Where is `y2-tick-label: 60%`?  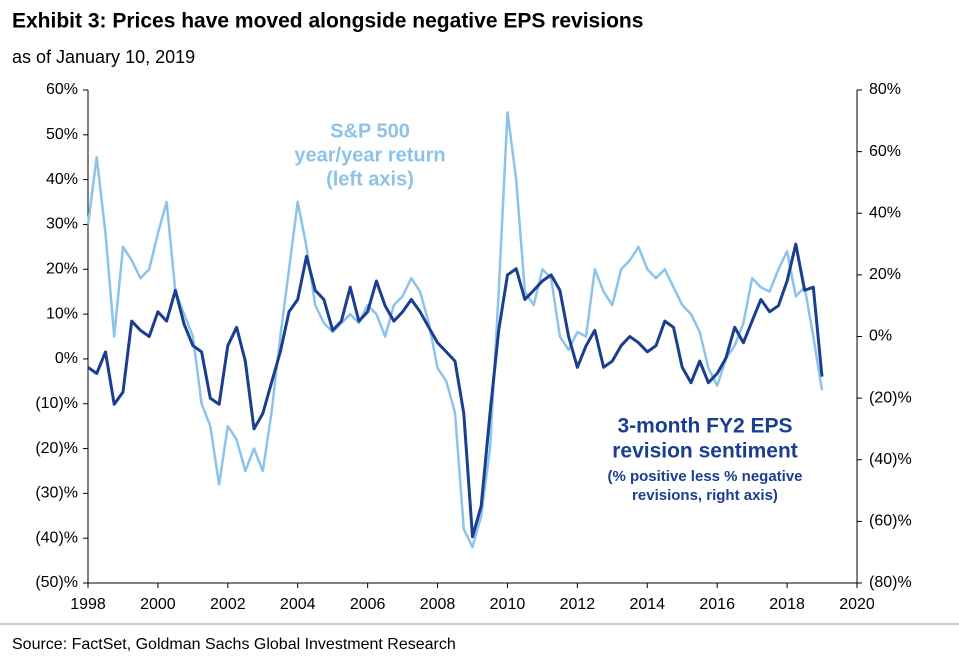 y2-tick-label: 60% is located at coordinates (885, 151).